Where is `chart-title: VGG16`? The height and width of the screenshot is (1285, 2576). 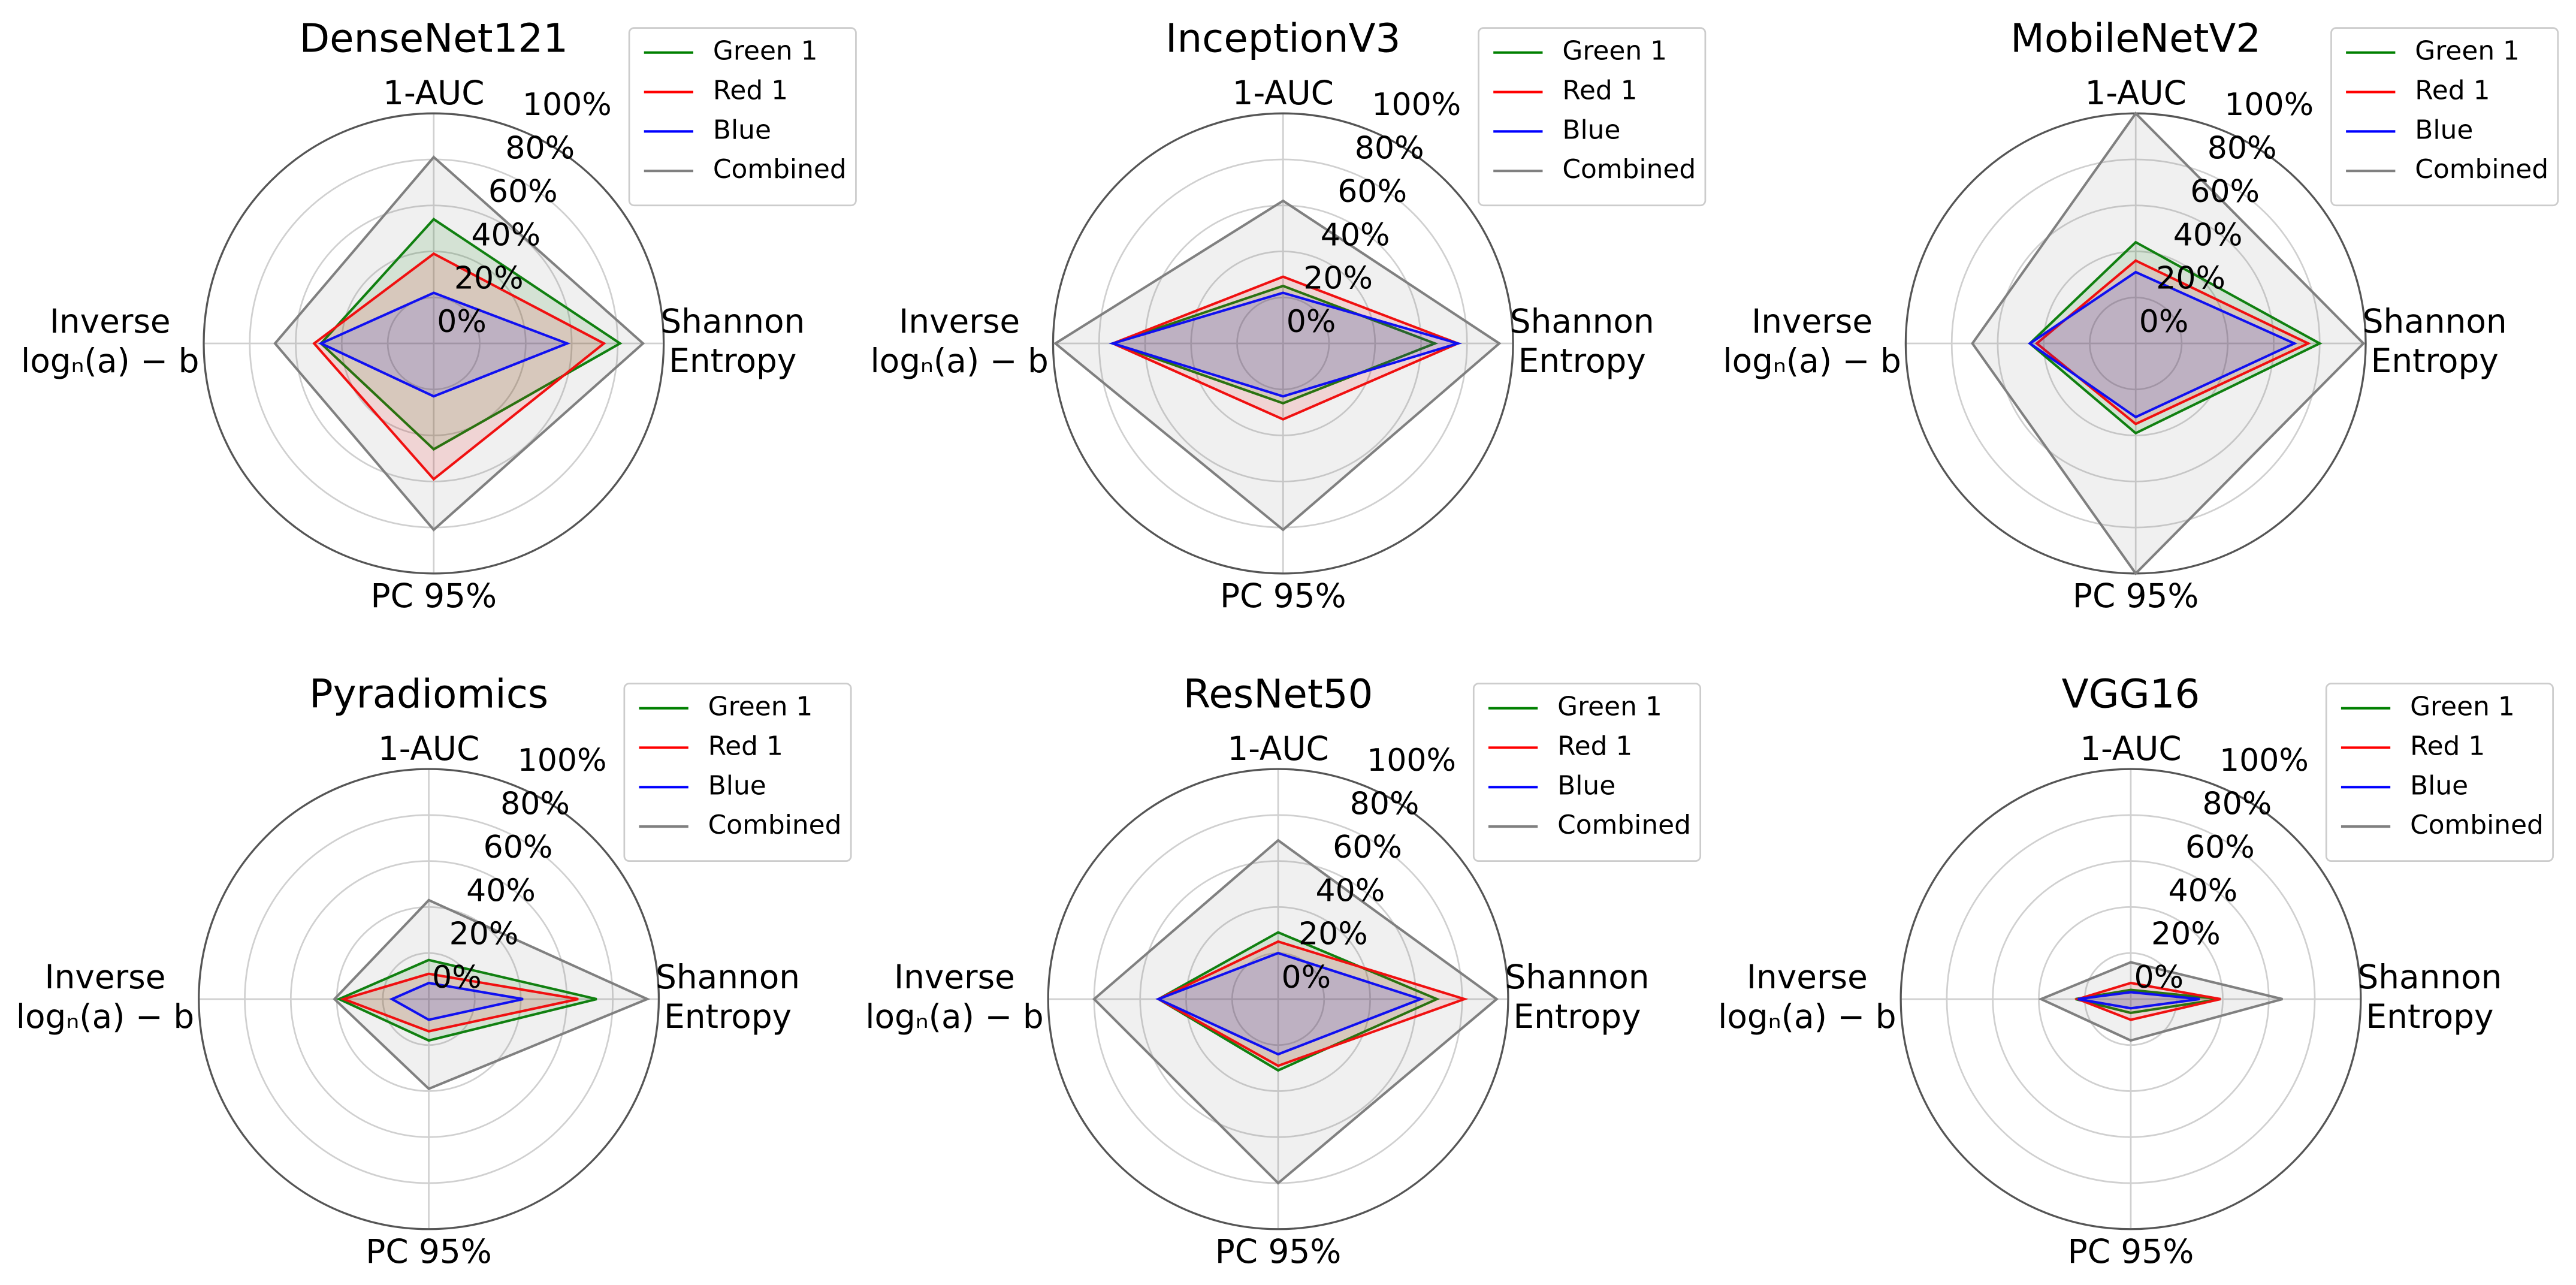
chart-title: VGG16 is located at coordinates (2131, 694).